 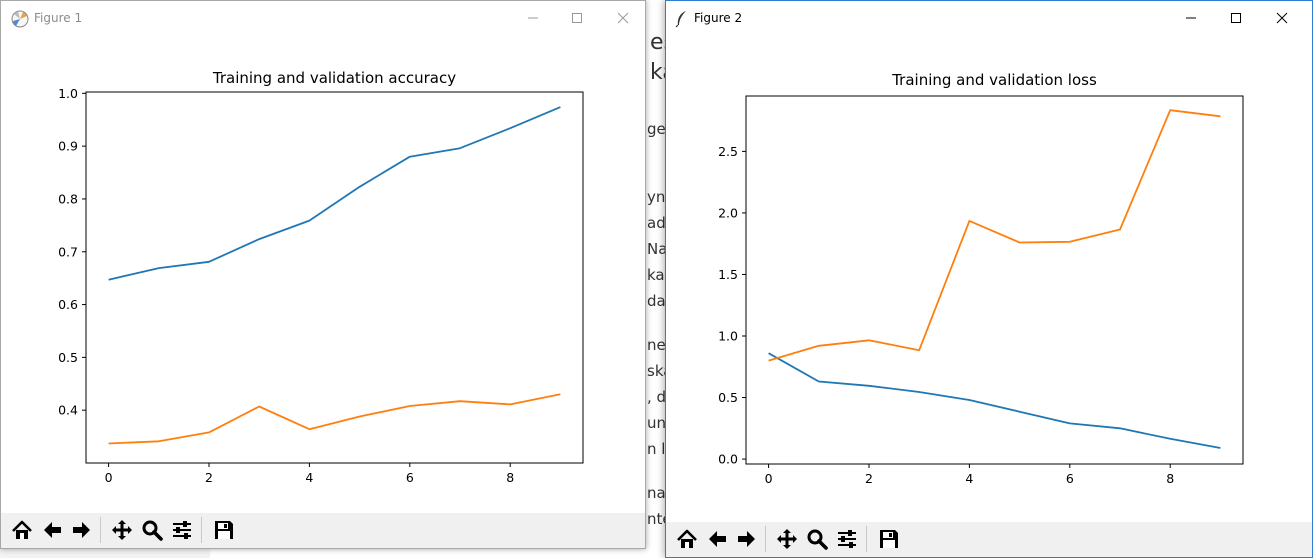 I want to click on y-tick-label: 0.6, so click(x=68, y=304).